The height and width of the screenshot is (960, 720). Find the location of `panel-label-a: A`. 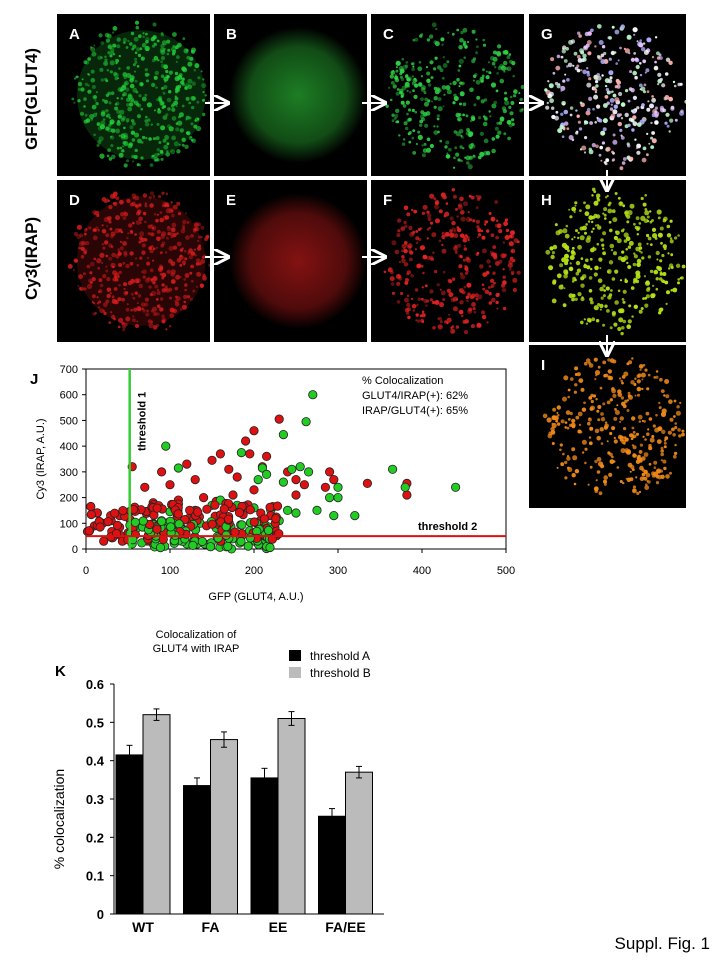

panel-label-a: A is located at coordinates (74, 34).